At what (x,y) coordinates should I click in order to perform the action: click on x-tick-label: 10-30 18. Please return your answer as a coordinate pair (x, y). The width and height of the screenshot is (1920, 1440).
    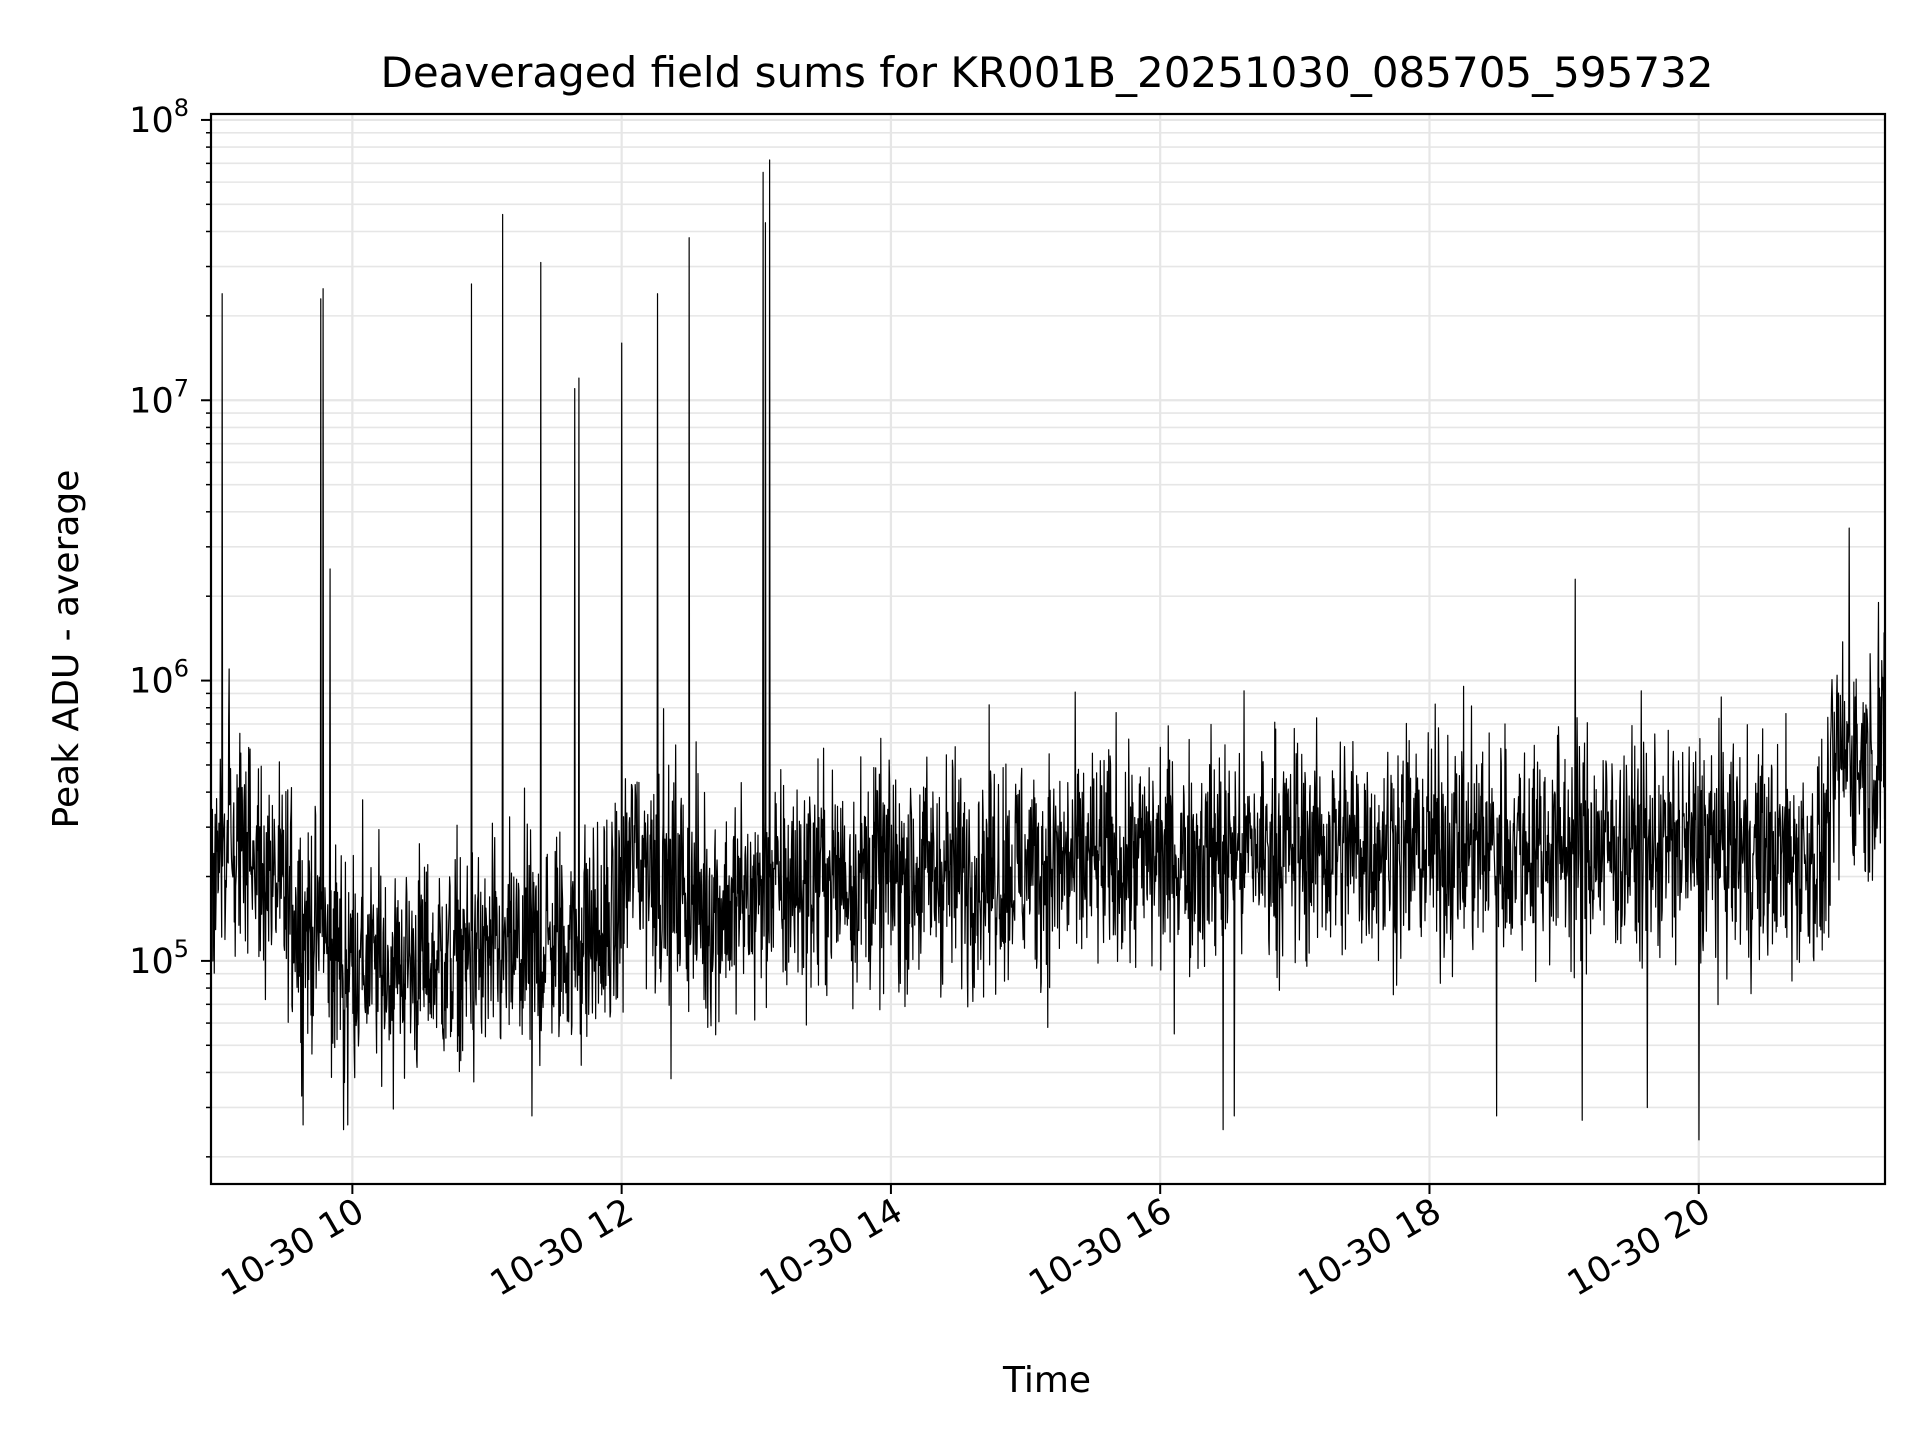
    Looking at the image, I should click on (1370, 1247).